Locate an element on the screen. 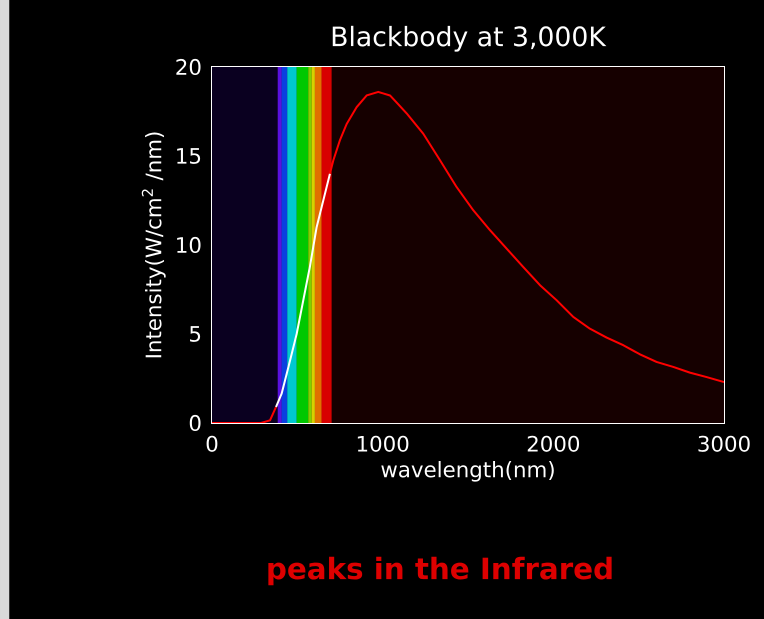 This screenshot has width=764, height=619. y-tick-label: 10 is located at coordinates (189, 245).